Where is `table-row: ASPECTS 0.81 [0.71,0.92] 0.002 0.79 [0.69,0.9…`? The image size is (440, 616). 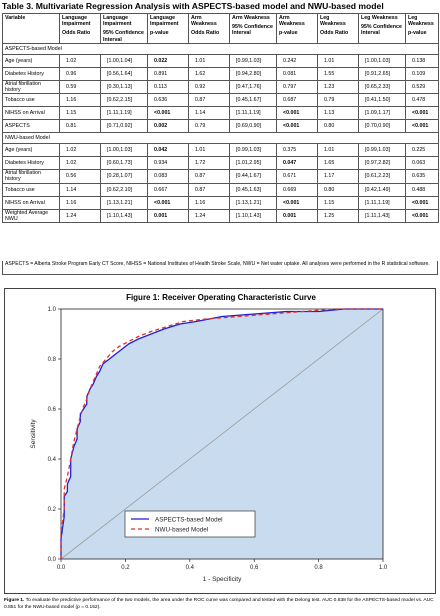
table-row: ASPECTS 0.81 [0.71,0.92] 0.002 0.79 [0.69,0.9… is located at coordinates (220, 126).